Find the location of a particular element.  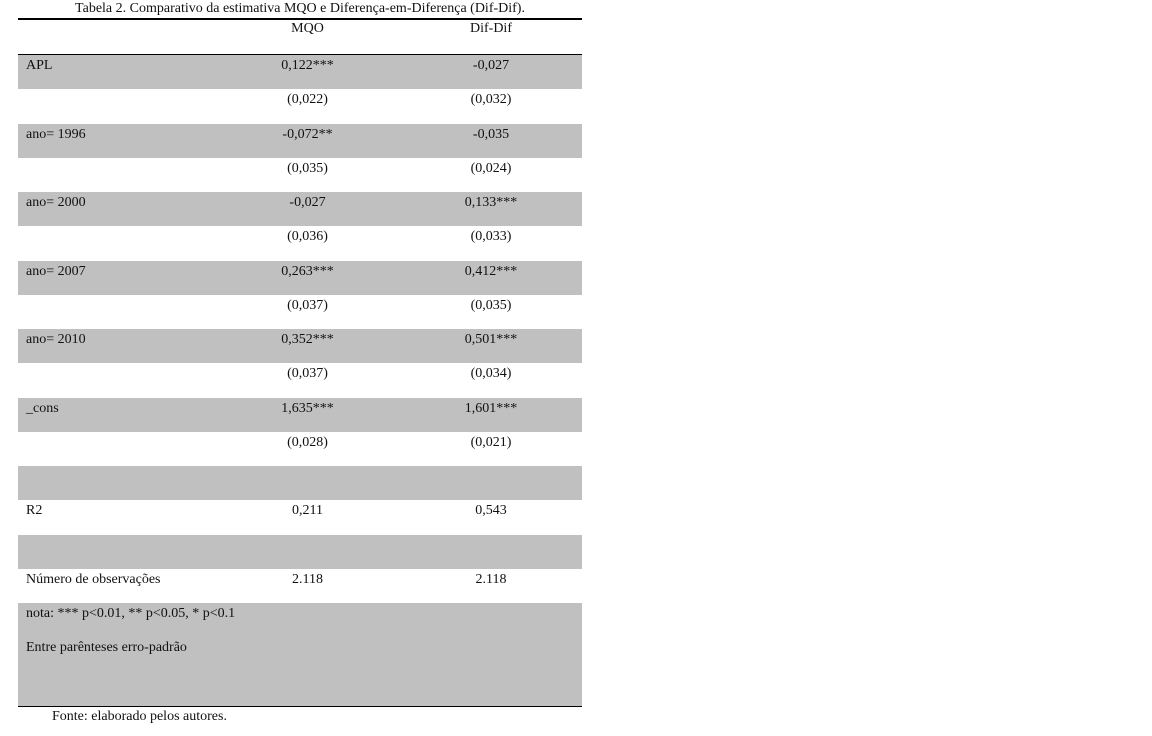

table-row: (0,037) (0,034) is located at coordinates (300, 380).